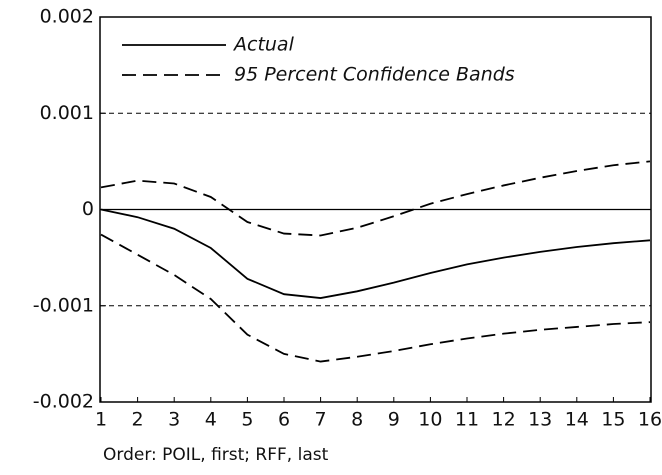 This screenshot has height=475, width=662. I want to click on x-tick-label: 6, so click(284, 420).